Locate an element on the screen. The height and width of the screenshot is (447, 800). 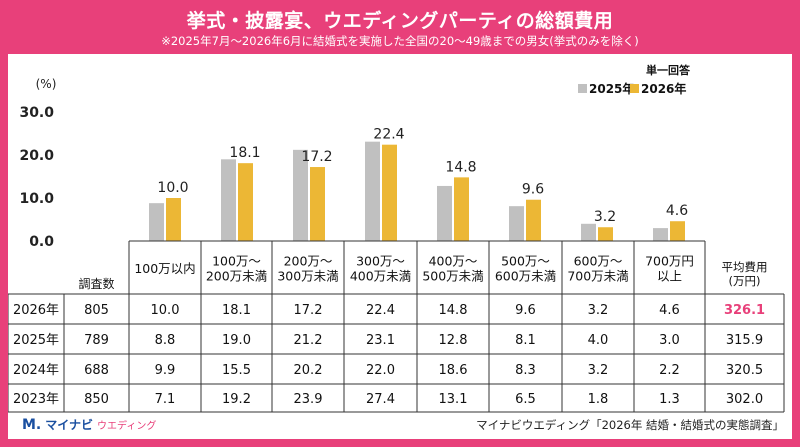
brand-mark-icon: M. is located at coordinates (32, 424).